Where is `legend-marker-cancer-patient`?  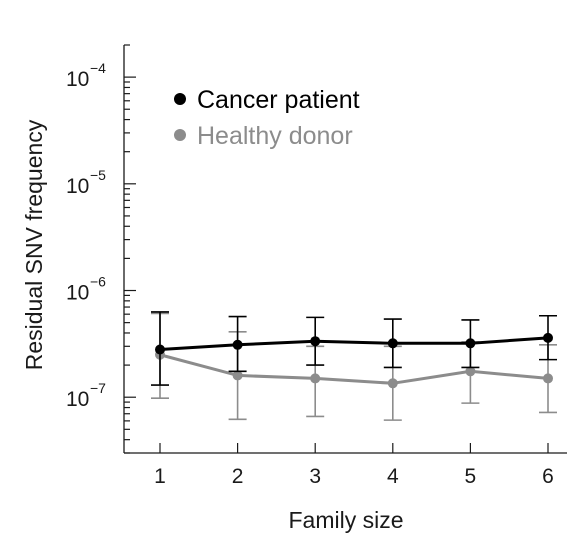 legend-marker-cancer-patient is located at coordinates (180, 99).